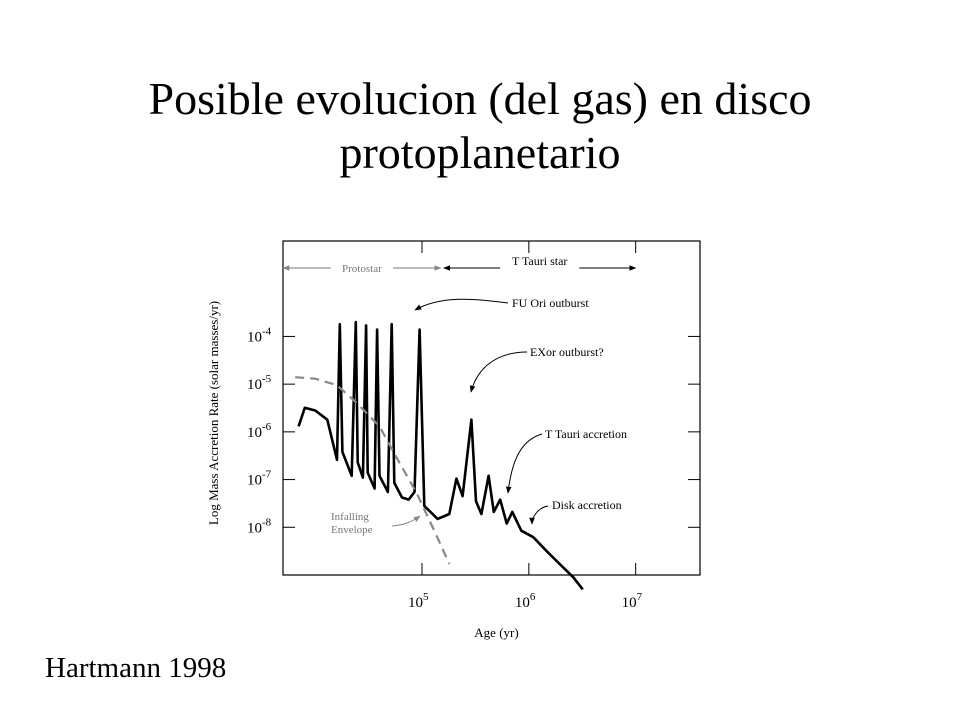  I want to click on y-tick-label-1: 10⁻⁵, so click(259, 383).